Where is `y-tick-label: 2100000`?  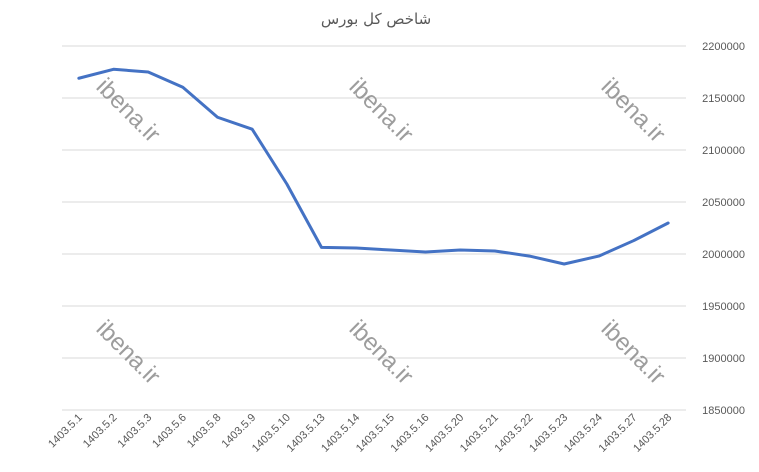 y-tick-label: 2100000 is located at coordinates (723, 151).